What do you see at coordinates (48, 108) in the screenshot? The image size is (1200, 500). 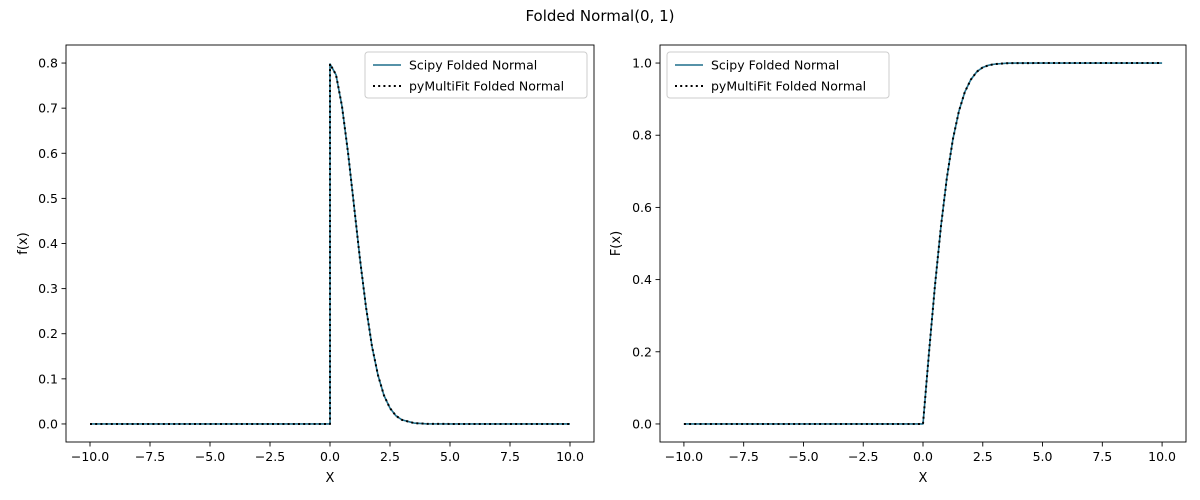 I see `y-tick-label: 0.7` at bounding box center [48, 108].